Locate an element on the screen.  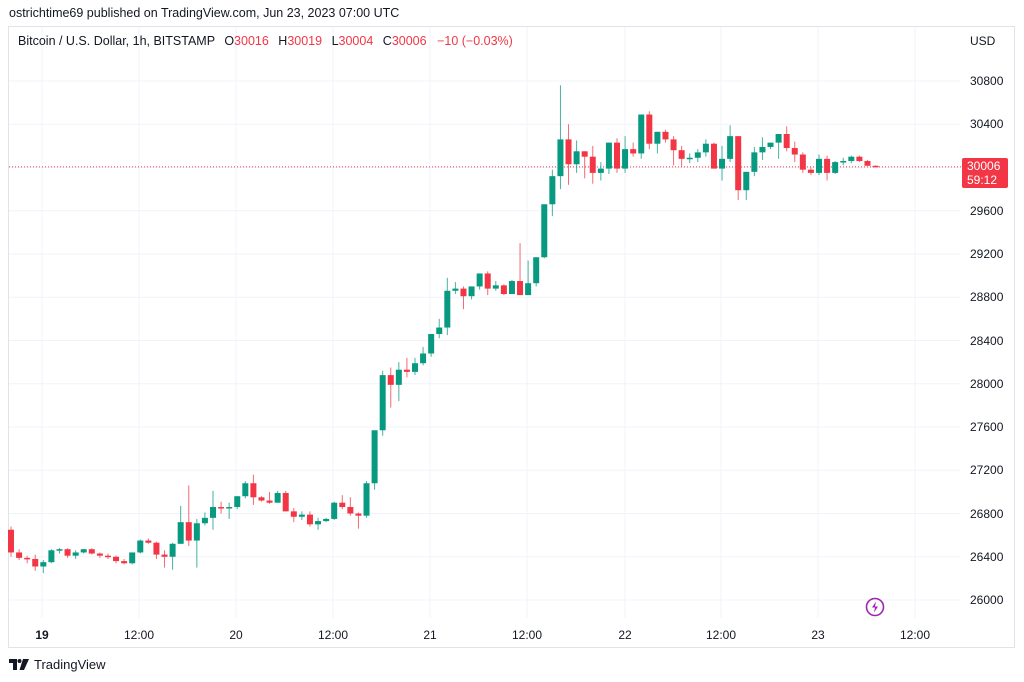
currency-label: USD is located at coordinates (983, 41).